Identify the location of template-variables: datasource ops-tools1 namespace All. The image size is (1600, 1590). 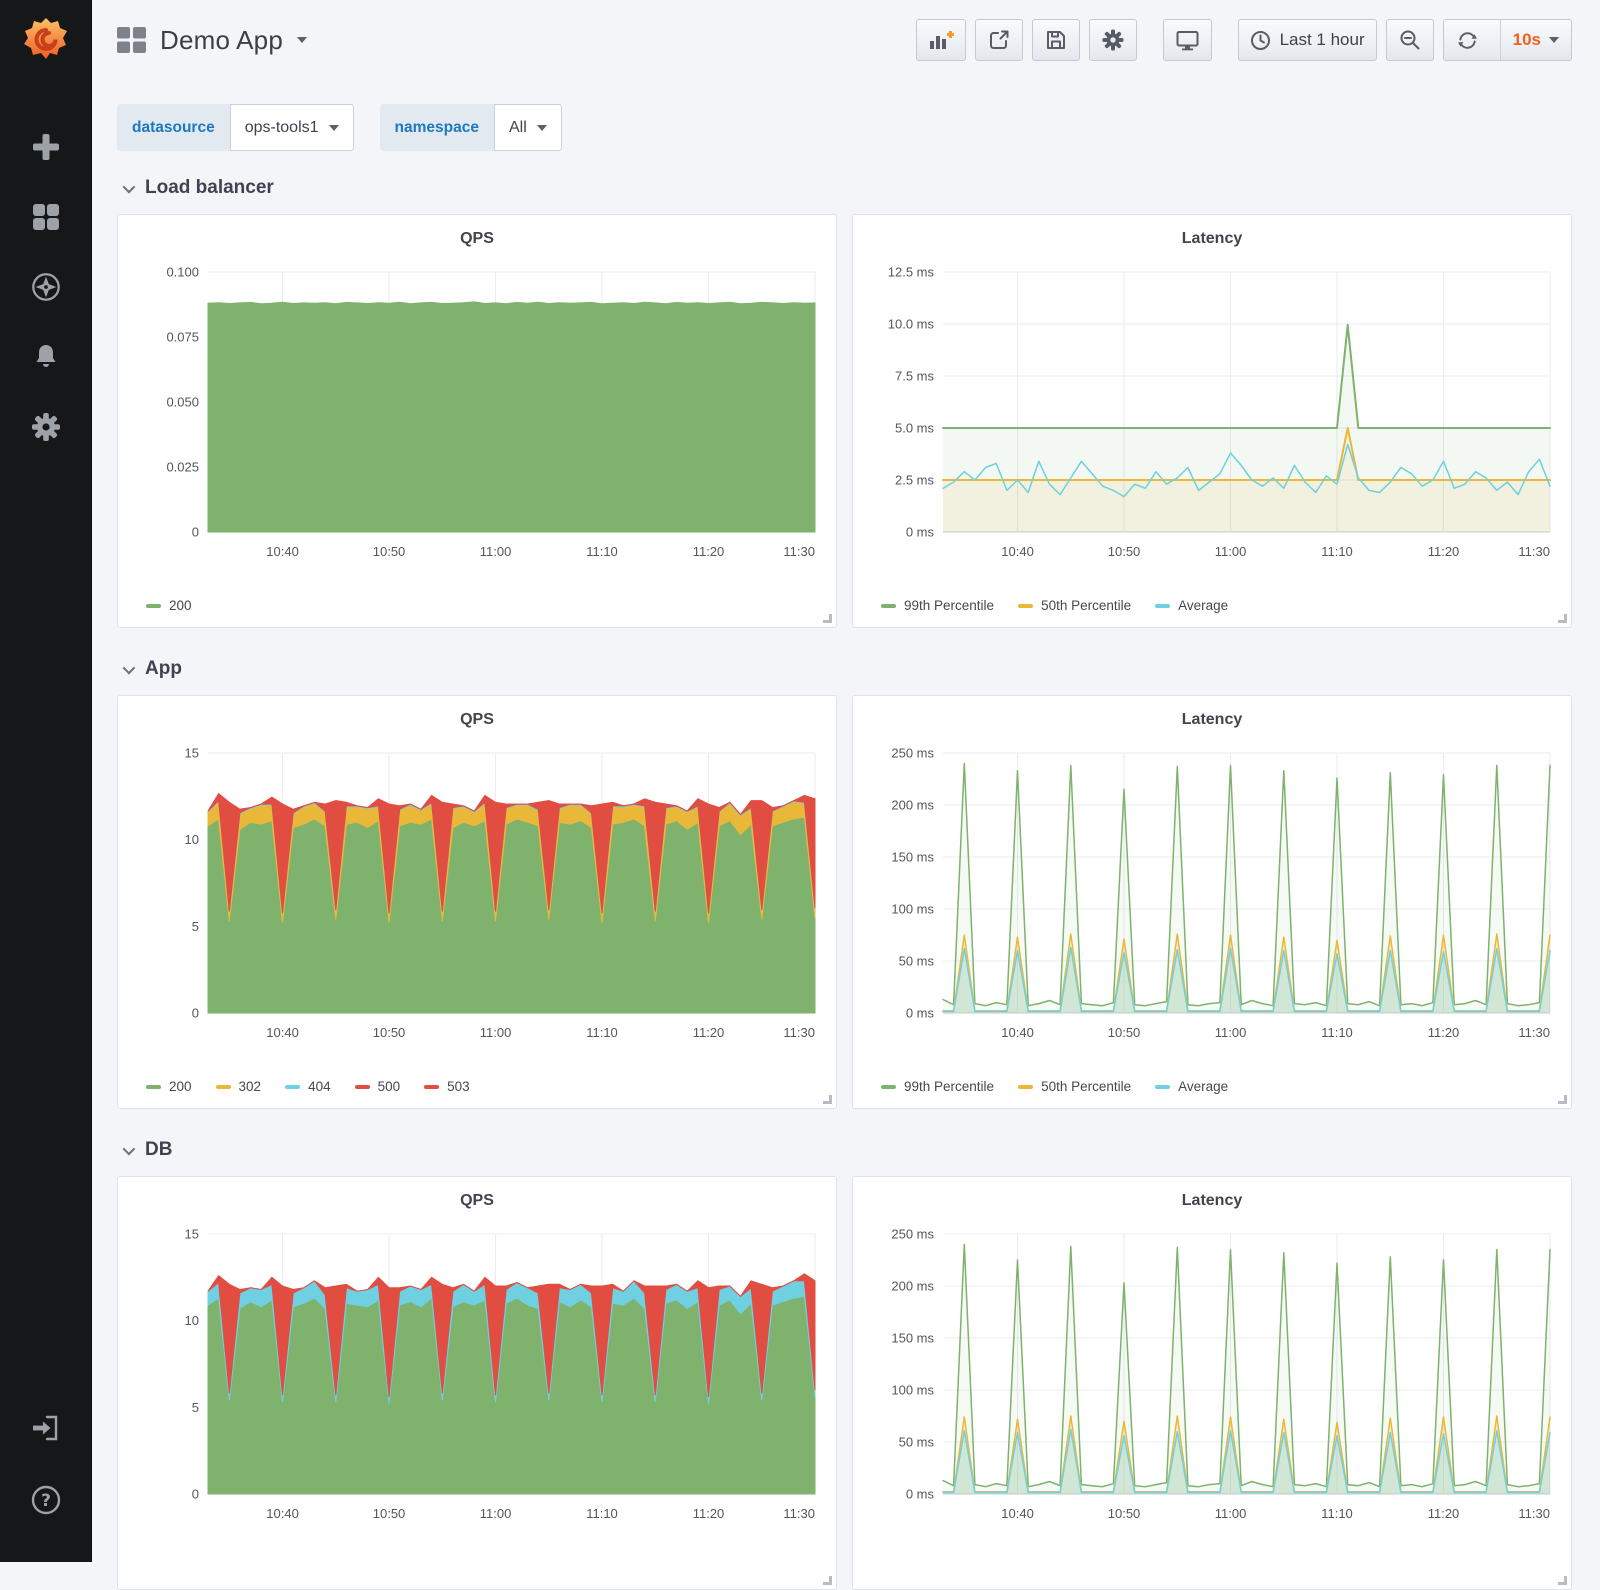
(844, 127).